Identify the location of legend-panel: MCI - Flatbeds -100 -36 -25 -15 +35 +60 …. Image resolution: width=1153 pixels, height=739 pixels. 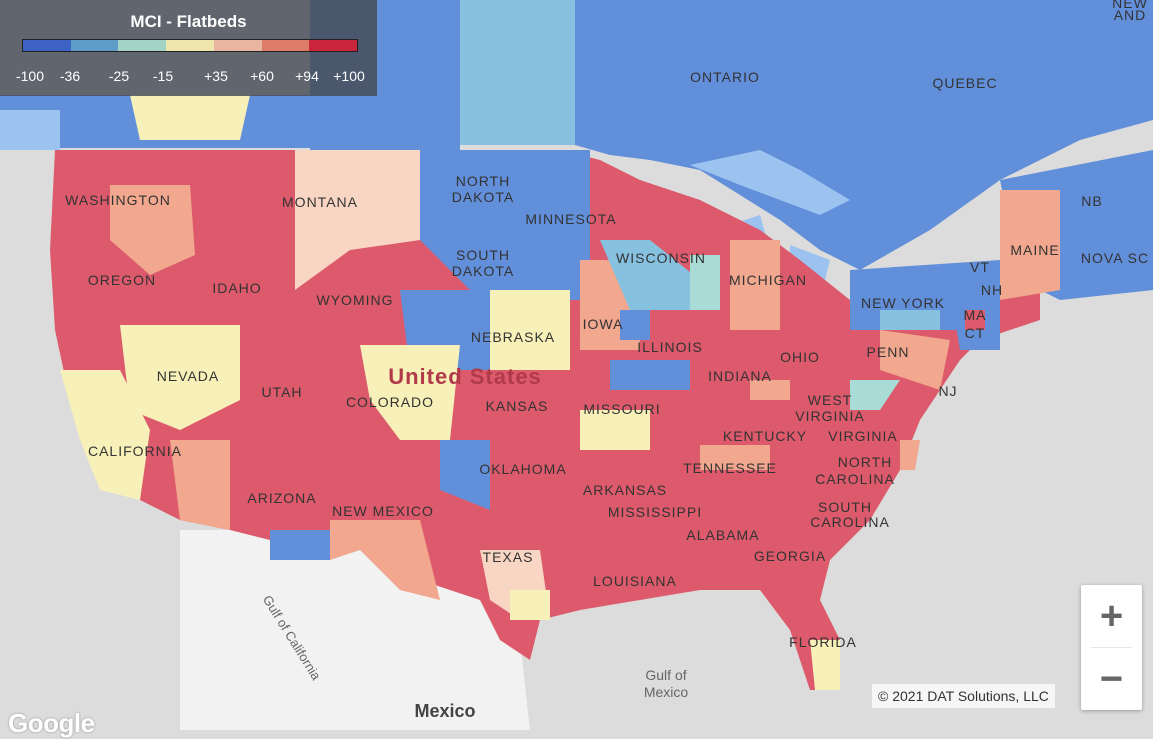
(188, 48).